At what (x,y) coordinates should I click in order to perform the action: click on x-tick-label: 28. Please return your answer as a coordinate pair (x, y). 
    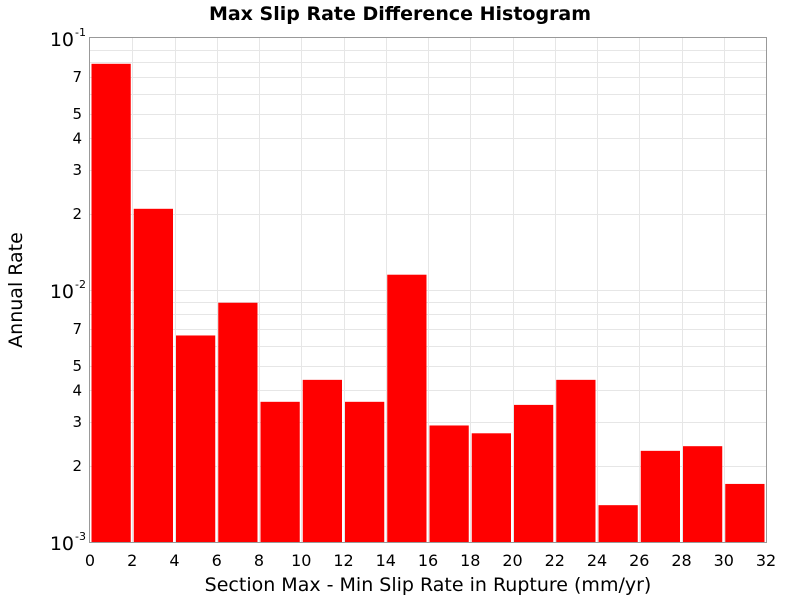
    Looking at the image, I should click on (681, 560).